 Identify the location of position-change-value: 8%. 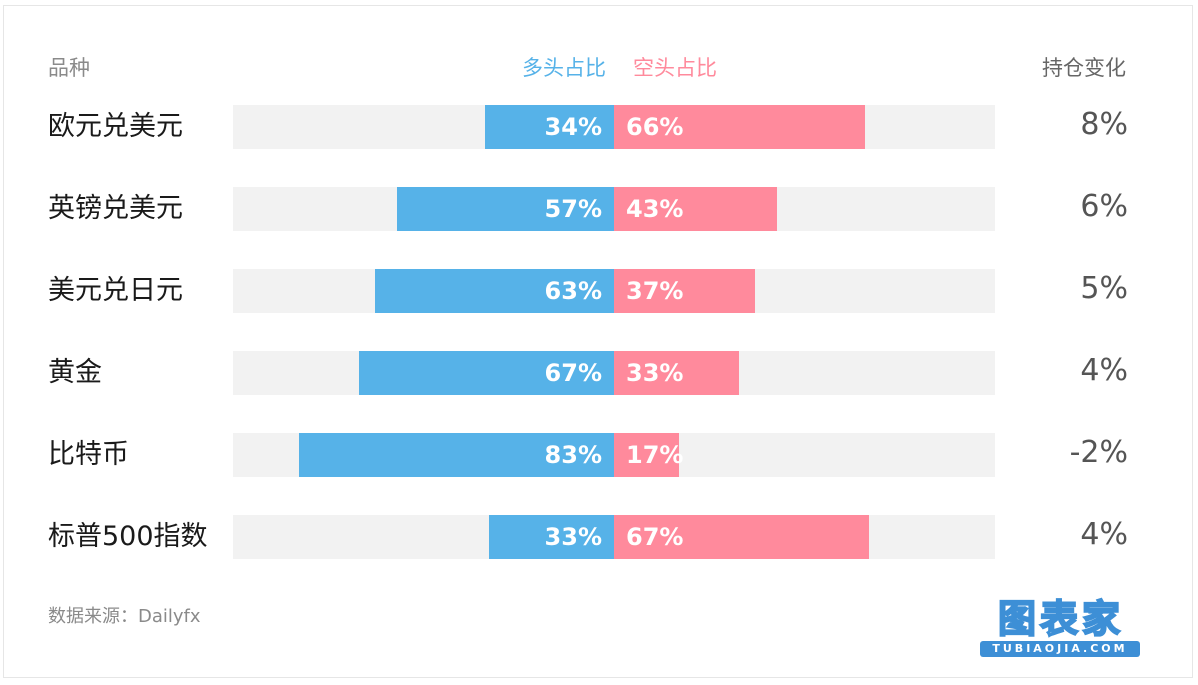
(1104, 124).